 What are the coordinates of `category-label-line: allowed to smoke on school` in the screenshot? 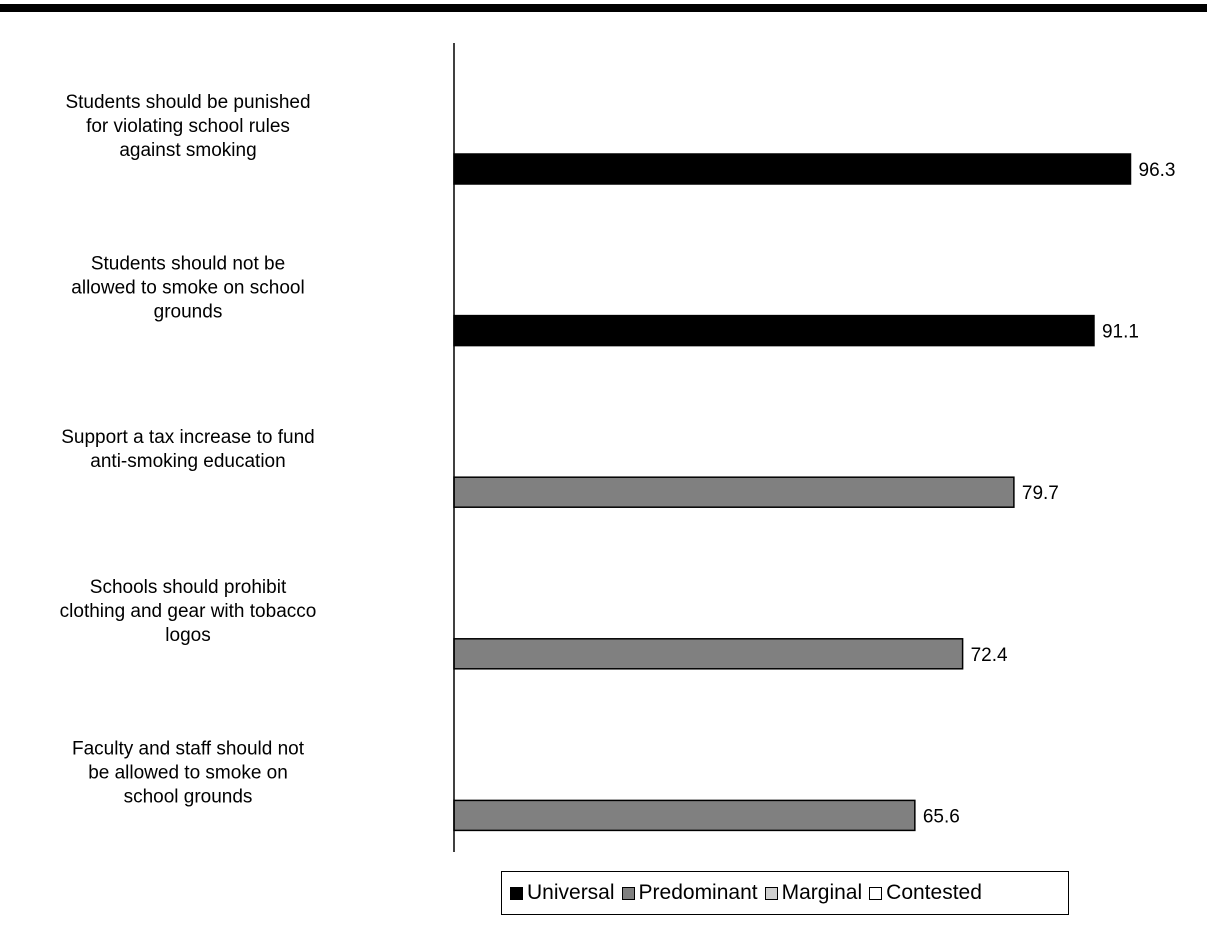 It's located at (187, 288).